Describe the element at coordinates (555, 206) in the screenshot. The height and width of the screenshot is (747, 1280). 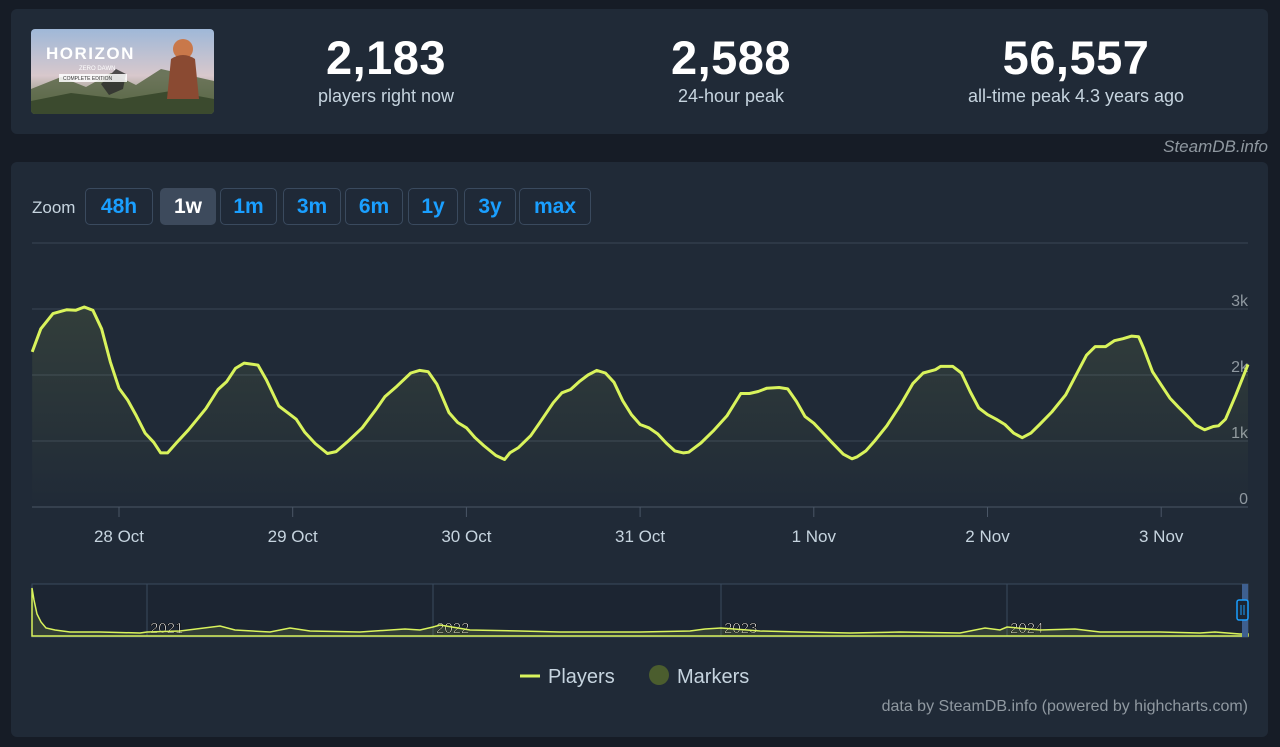
I see `zoom-max-button: max` at that location.